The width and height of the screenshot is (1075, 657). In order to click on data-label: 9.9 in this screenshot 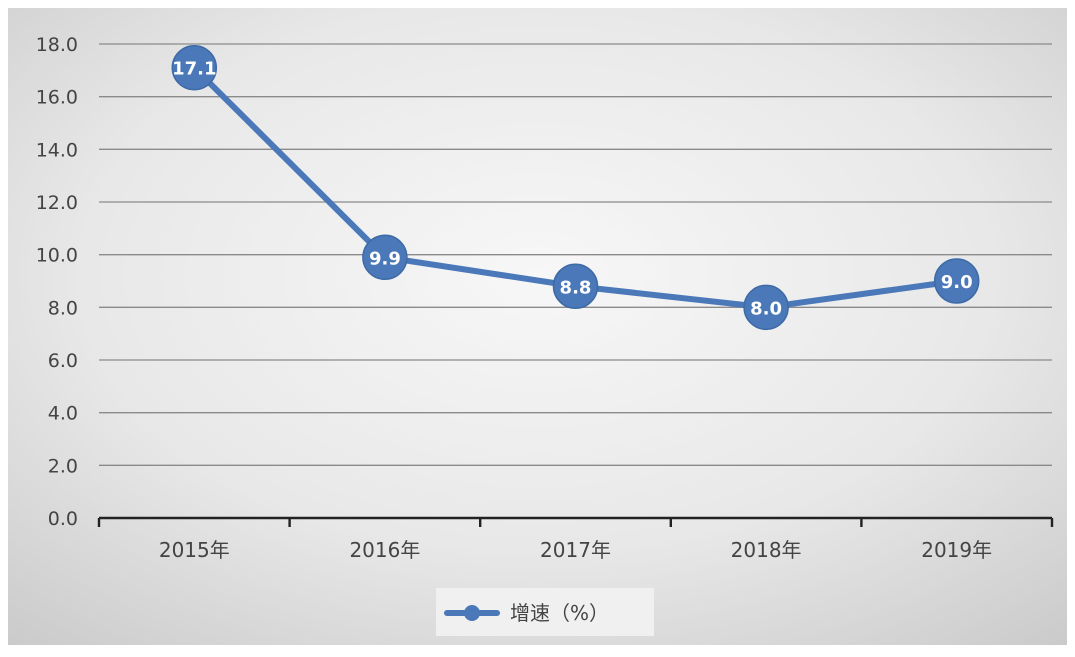, I will do `click(385, 258)`.